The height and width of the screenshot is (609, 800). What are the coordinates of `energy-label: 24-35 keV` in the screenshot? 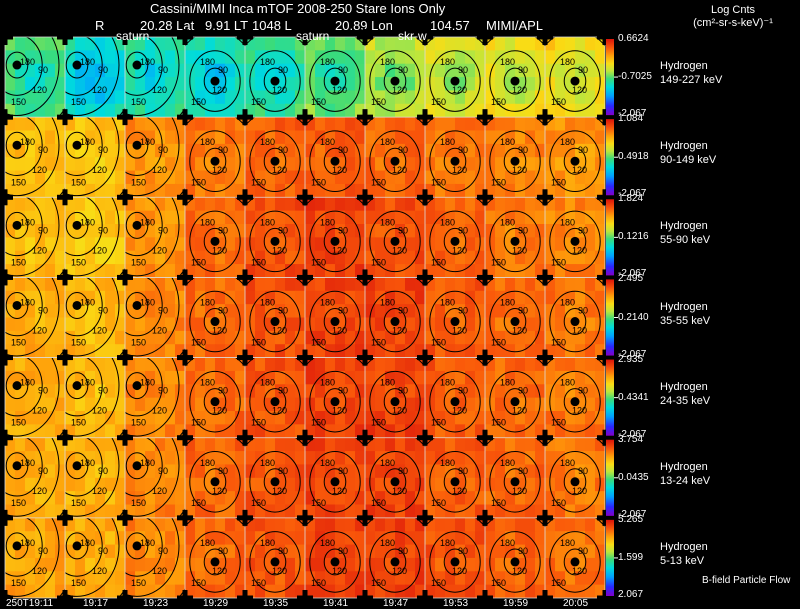 It's located at (685, 400).